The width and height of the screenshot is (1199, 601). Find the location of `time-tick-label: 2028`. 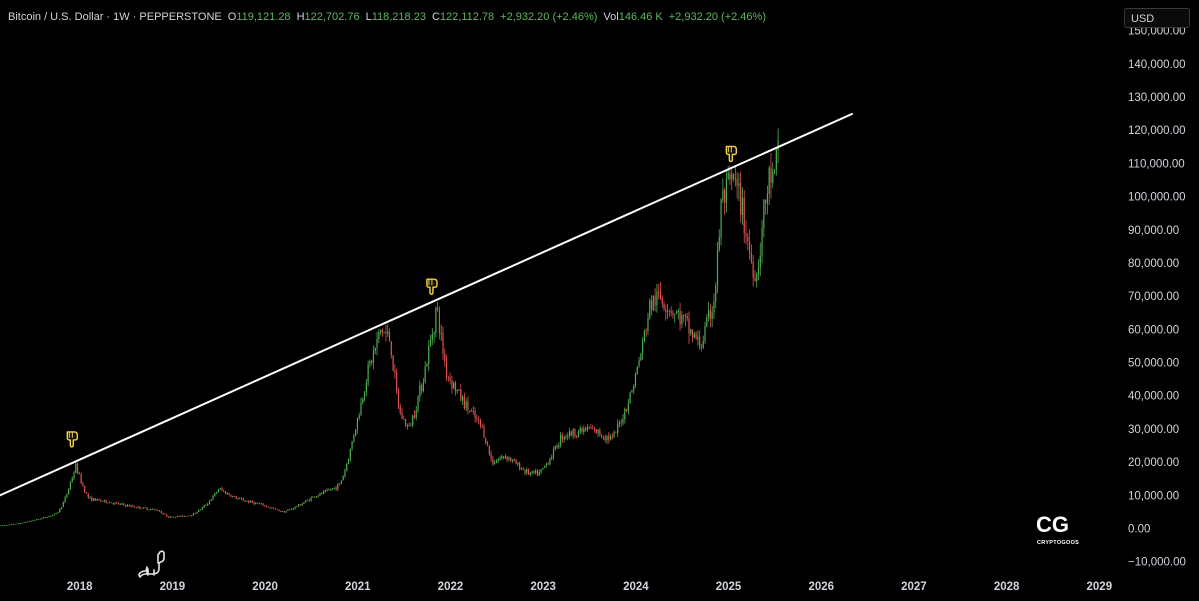

time-tick-label: 2028 is located at coordinates (1007, 587).